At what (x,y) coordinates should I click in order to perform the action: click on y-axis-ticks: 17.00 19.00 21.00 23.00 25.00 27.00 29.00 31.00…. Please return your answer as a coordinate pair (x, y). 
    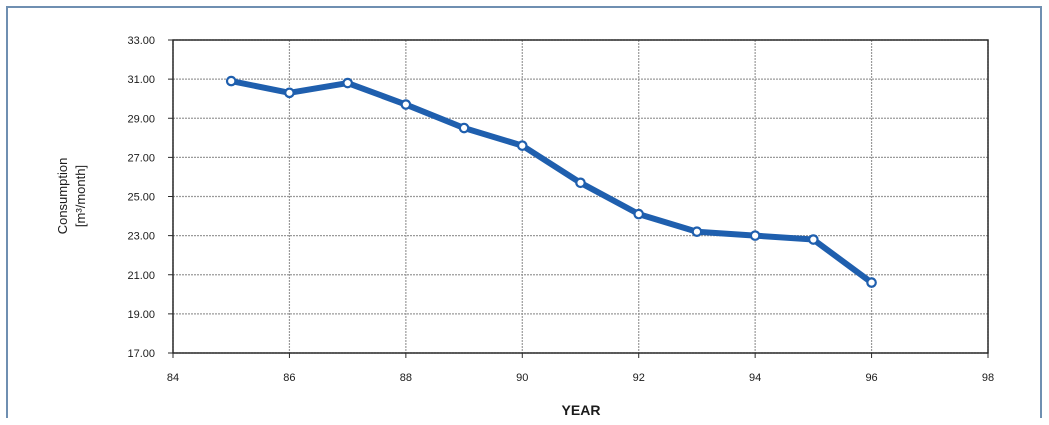
    Looking at the image, I should click on (150, 197).